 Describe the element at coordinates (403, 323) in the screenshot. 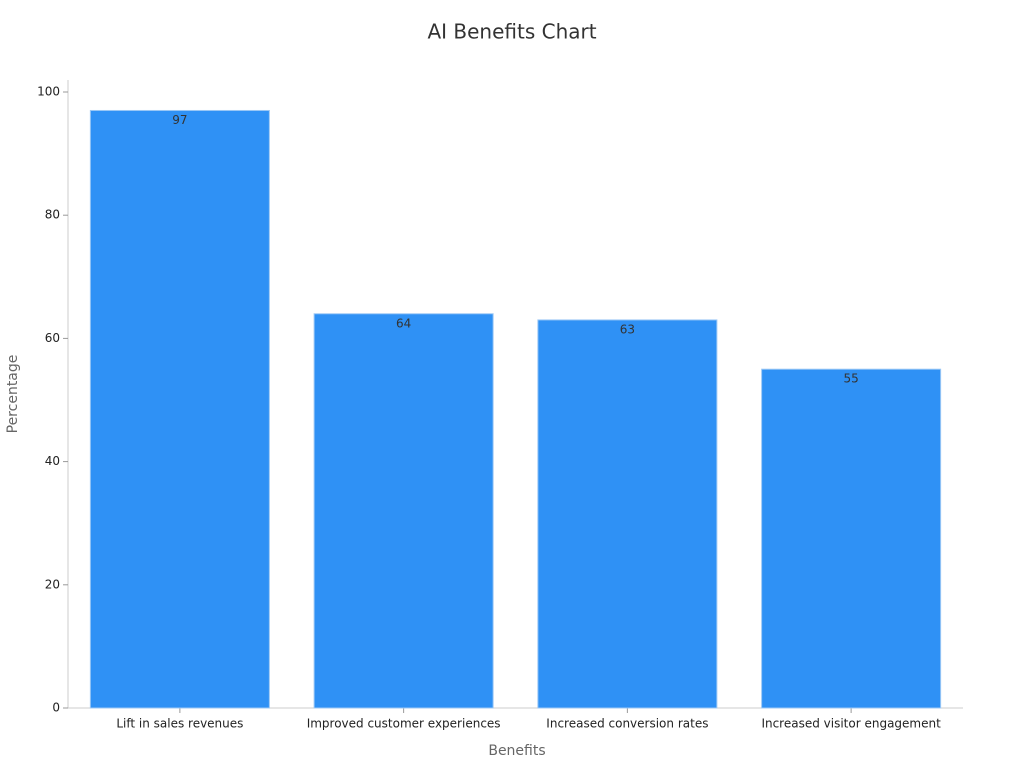

I see `value-label: 64` at that location.